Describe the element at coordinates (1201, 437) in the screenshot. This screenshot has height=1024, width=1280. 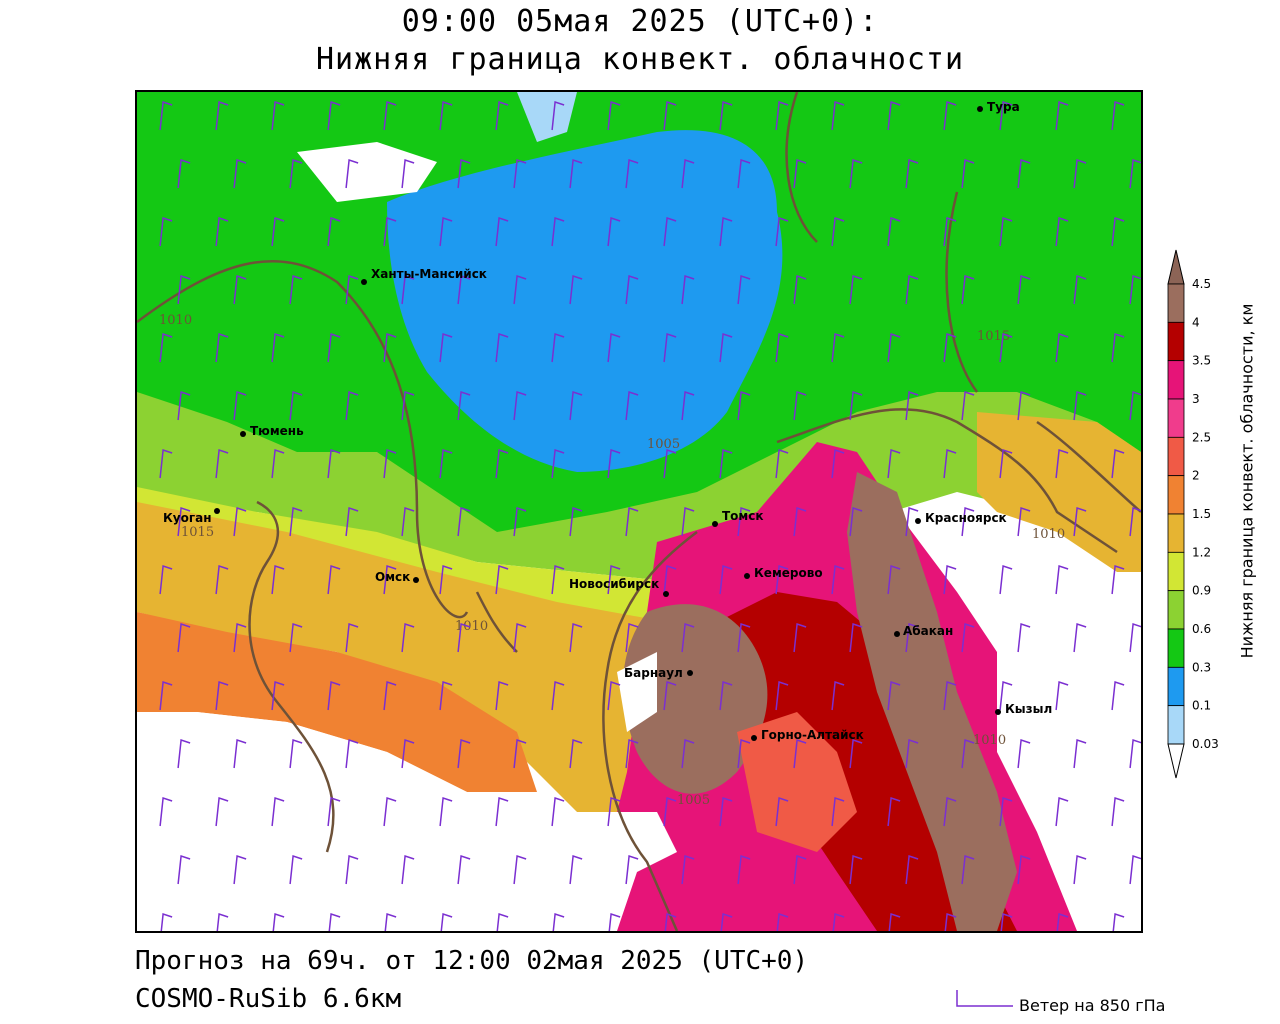
I see `colorbar-tick-label: 2.5` at that location.